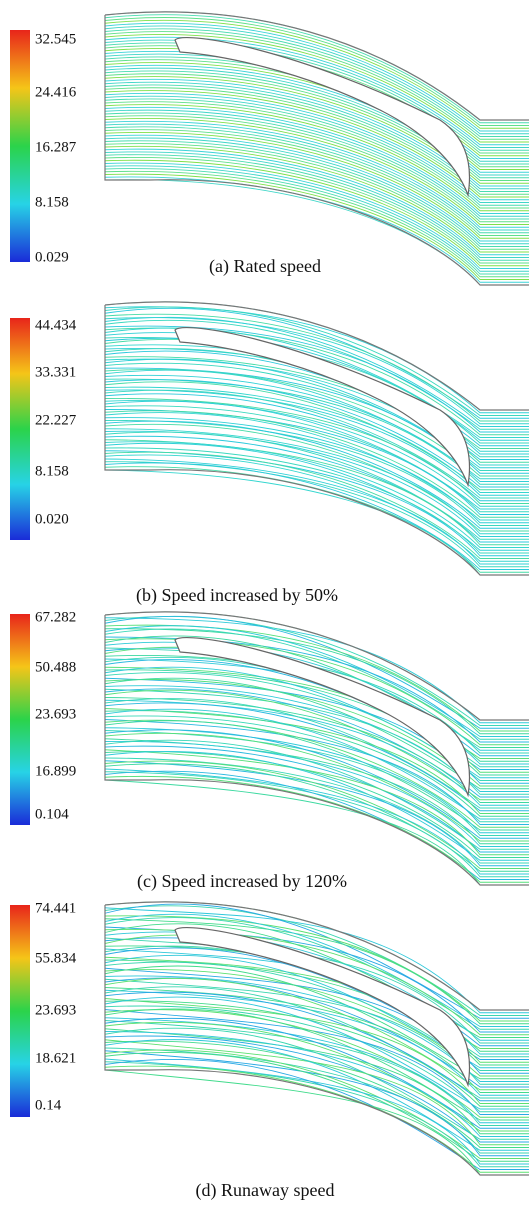  What do you see at coordinates (265, 266) in the screenshot?
I see `caption: (a) Rated speed` at bounding box center [265, 266].